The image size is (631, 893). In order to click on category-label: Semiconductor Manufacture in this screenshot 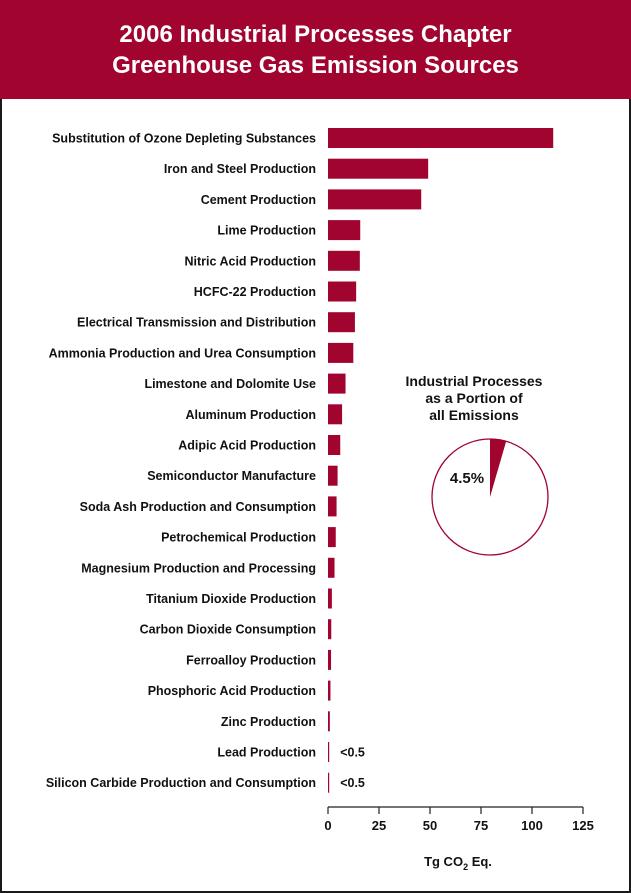, I will do `click(231, 476)`.